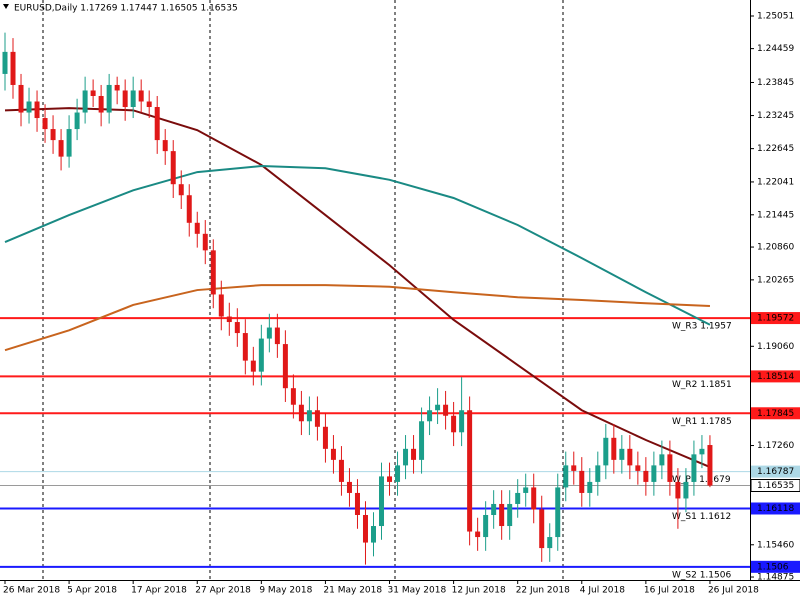 This screenshot has height=604, width=800. What do you see at coordinates (733, 591) in the screenshot?
I see `x-tick-label: 26 Jul 2018` at bounding box center [733, 591].